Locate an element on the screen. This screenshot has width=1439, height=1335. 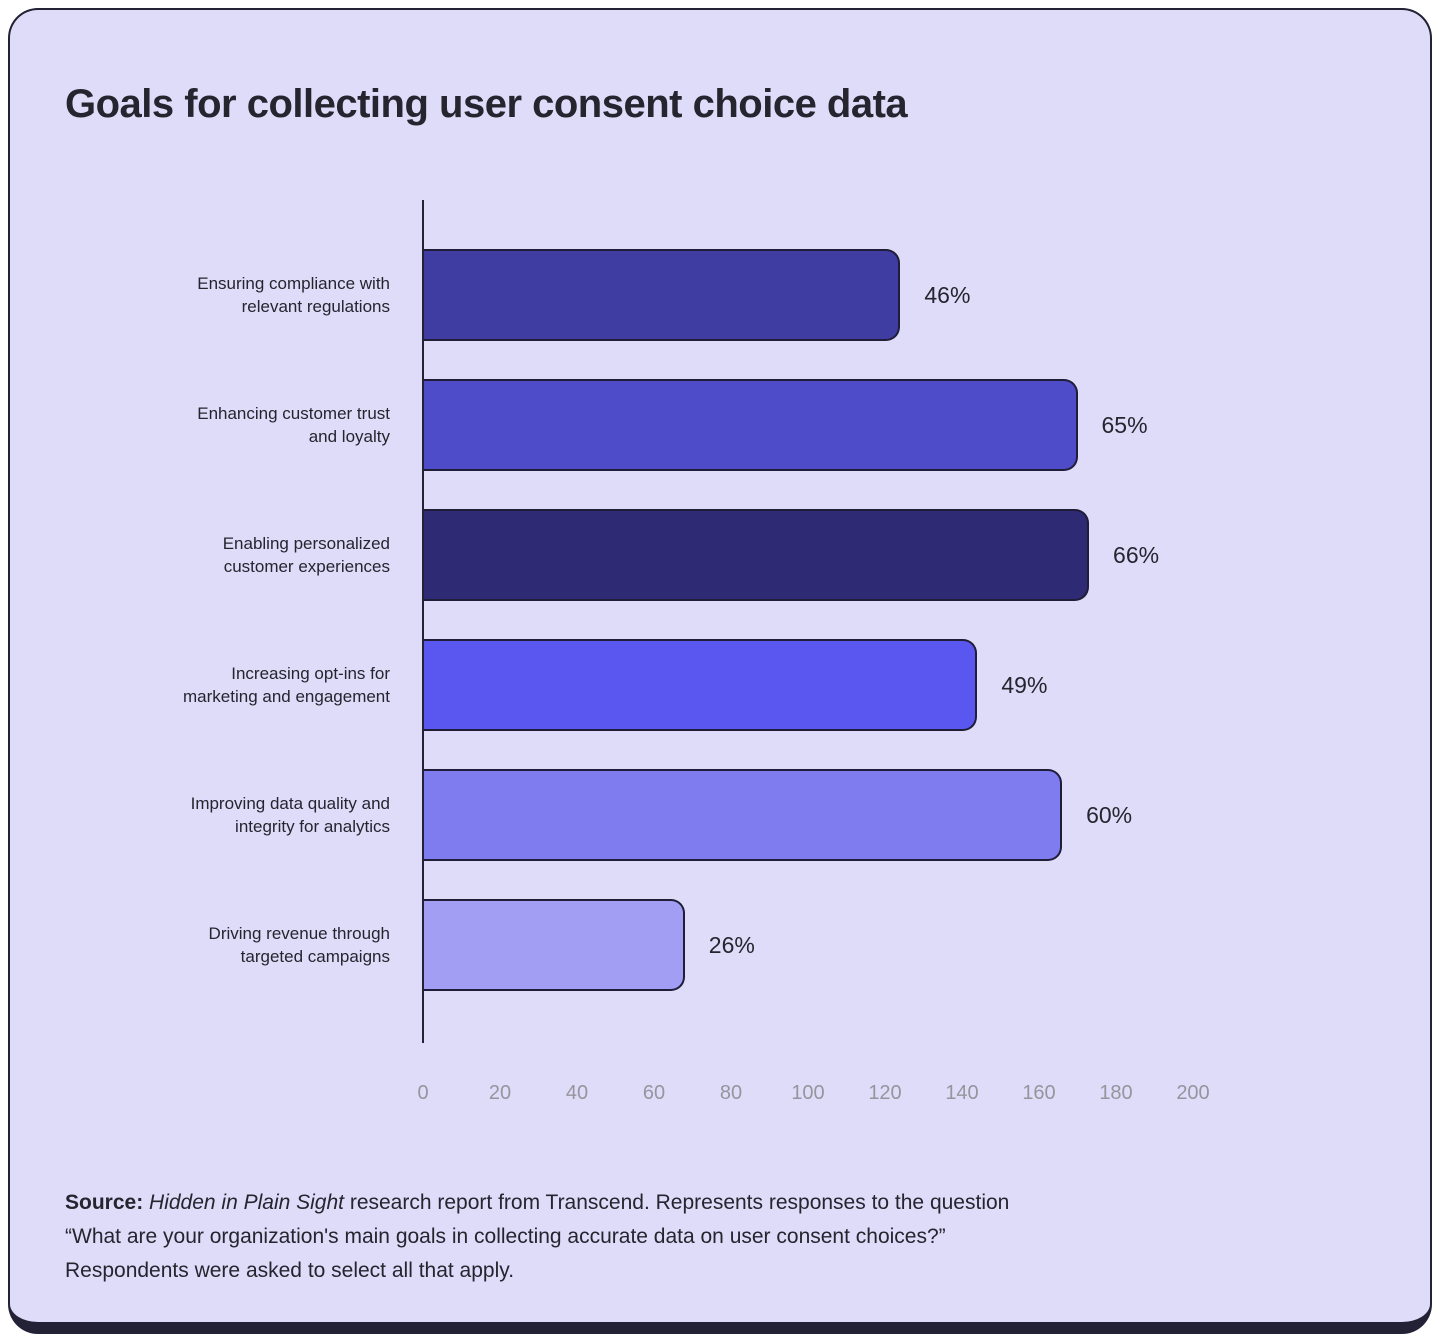
x-axis-tick: 100 is located at coordinates (808, 1093).